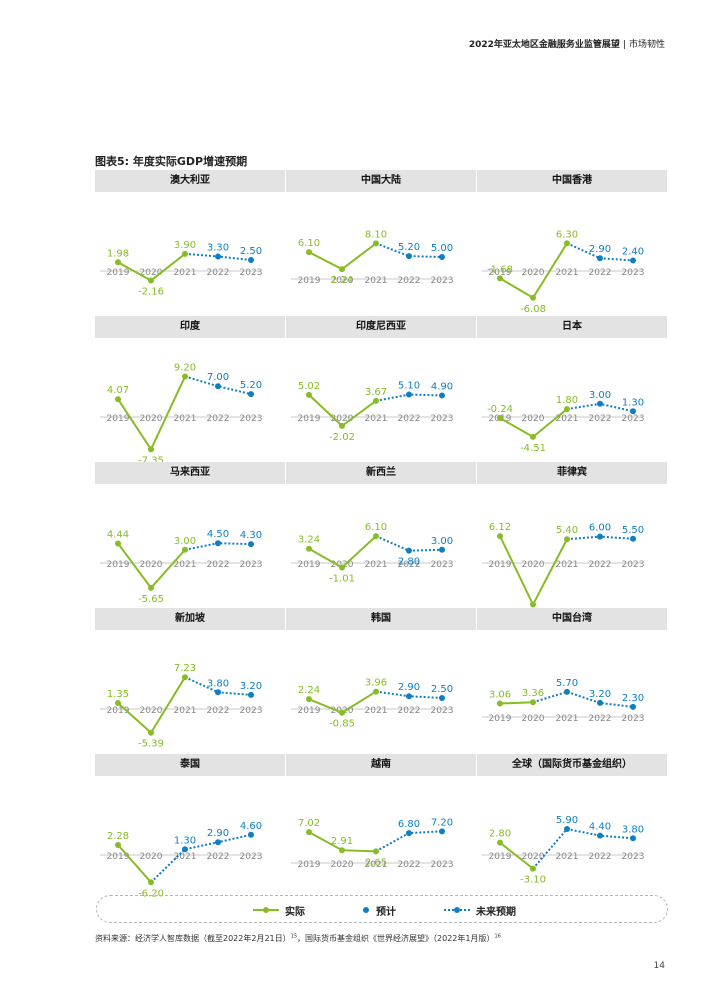  Describe the element at coordinates (218, 247) in the screenshot. I see `data-label: 3.30` at that location.